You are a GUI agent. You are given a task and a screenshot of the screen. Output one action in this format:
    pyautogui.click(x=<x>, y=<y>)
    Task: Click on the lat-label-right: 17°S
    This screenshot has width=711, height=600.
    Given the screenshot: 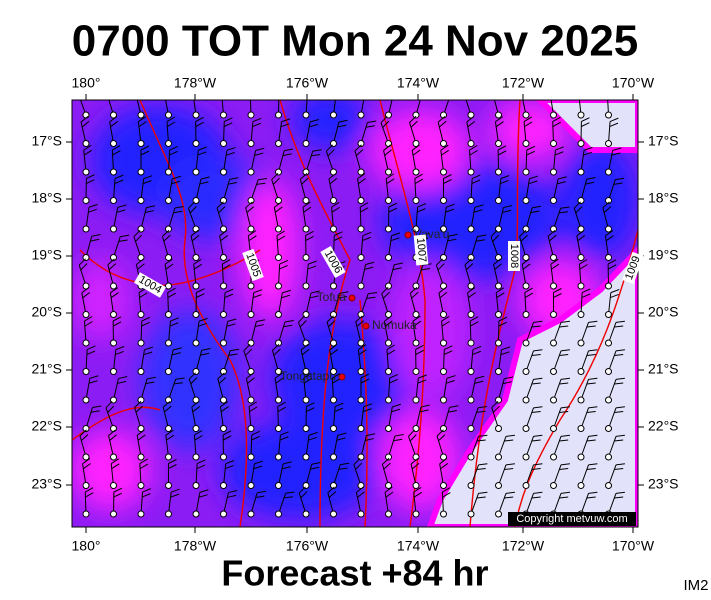 What is the action you would take?
    pyautogui.click(x=663, y=141)
    